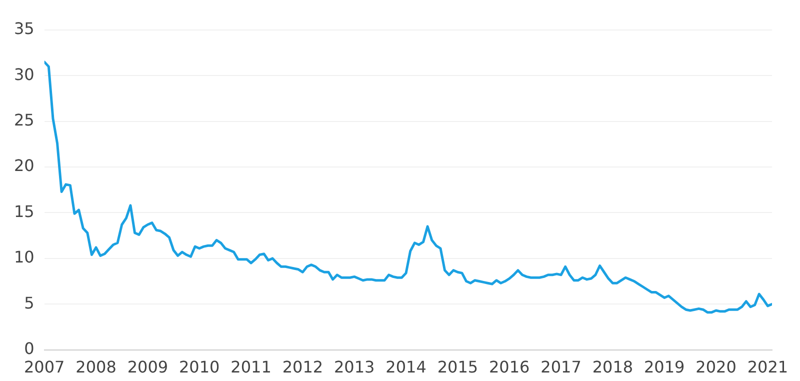 The width and height of the screenshot is (800, 381). Describe the element at coordinates (24, 74) in the screenshot. I see `y-tick-label: 30` at that location.